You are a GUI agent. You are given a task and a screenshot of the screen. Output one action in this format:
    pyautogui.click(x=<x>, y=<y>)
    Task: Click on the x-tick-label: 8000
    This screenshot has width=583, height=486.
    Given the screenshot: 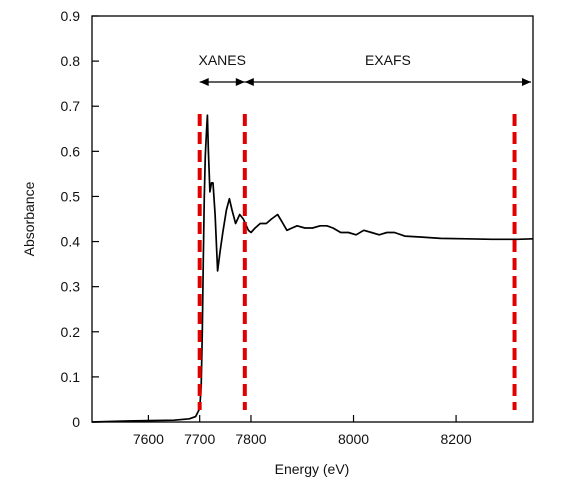 What is the action you would take?
    pyautogui.click(x=353, y=439)
    